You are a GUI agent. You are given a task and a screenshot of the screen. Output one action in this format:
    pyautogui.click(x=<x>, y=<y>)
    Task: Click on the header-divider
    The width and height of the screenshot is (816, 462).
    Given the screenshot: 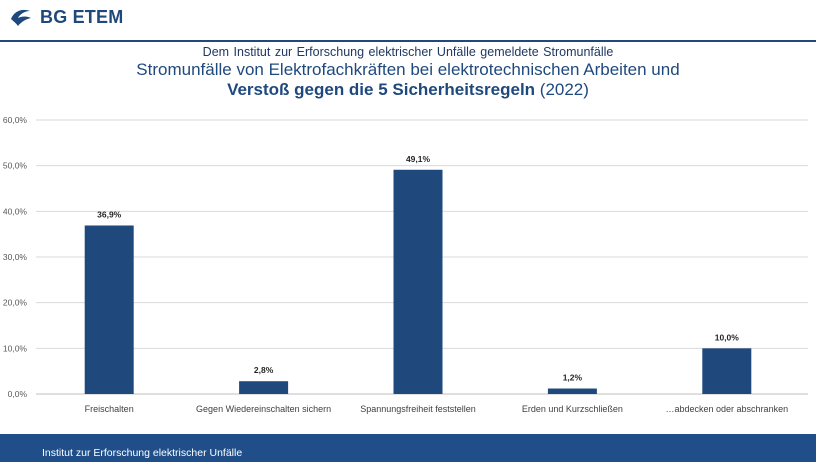 What is the action you would take?
    pyautogui.click(x=408, y=41)
    